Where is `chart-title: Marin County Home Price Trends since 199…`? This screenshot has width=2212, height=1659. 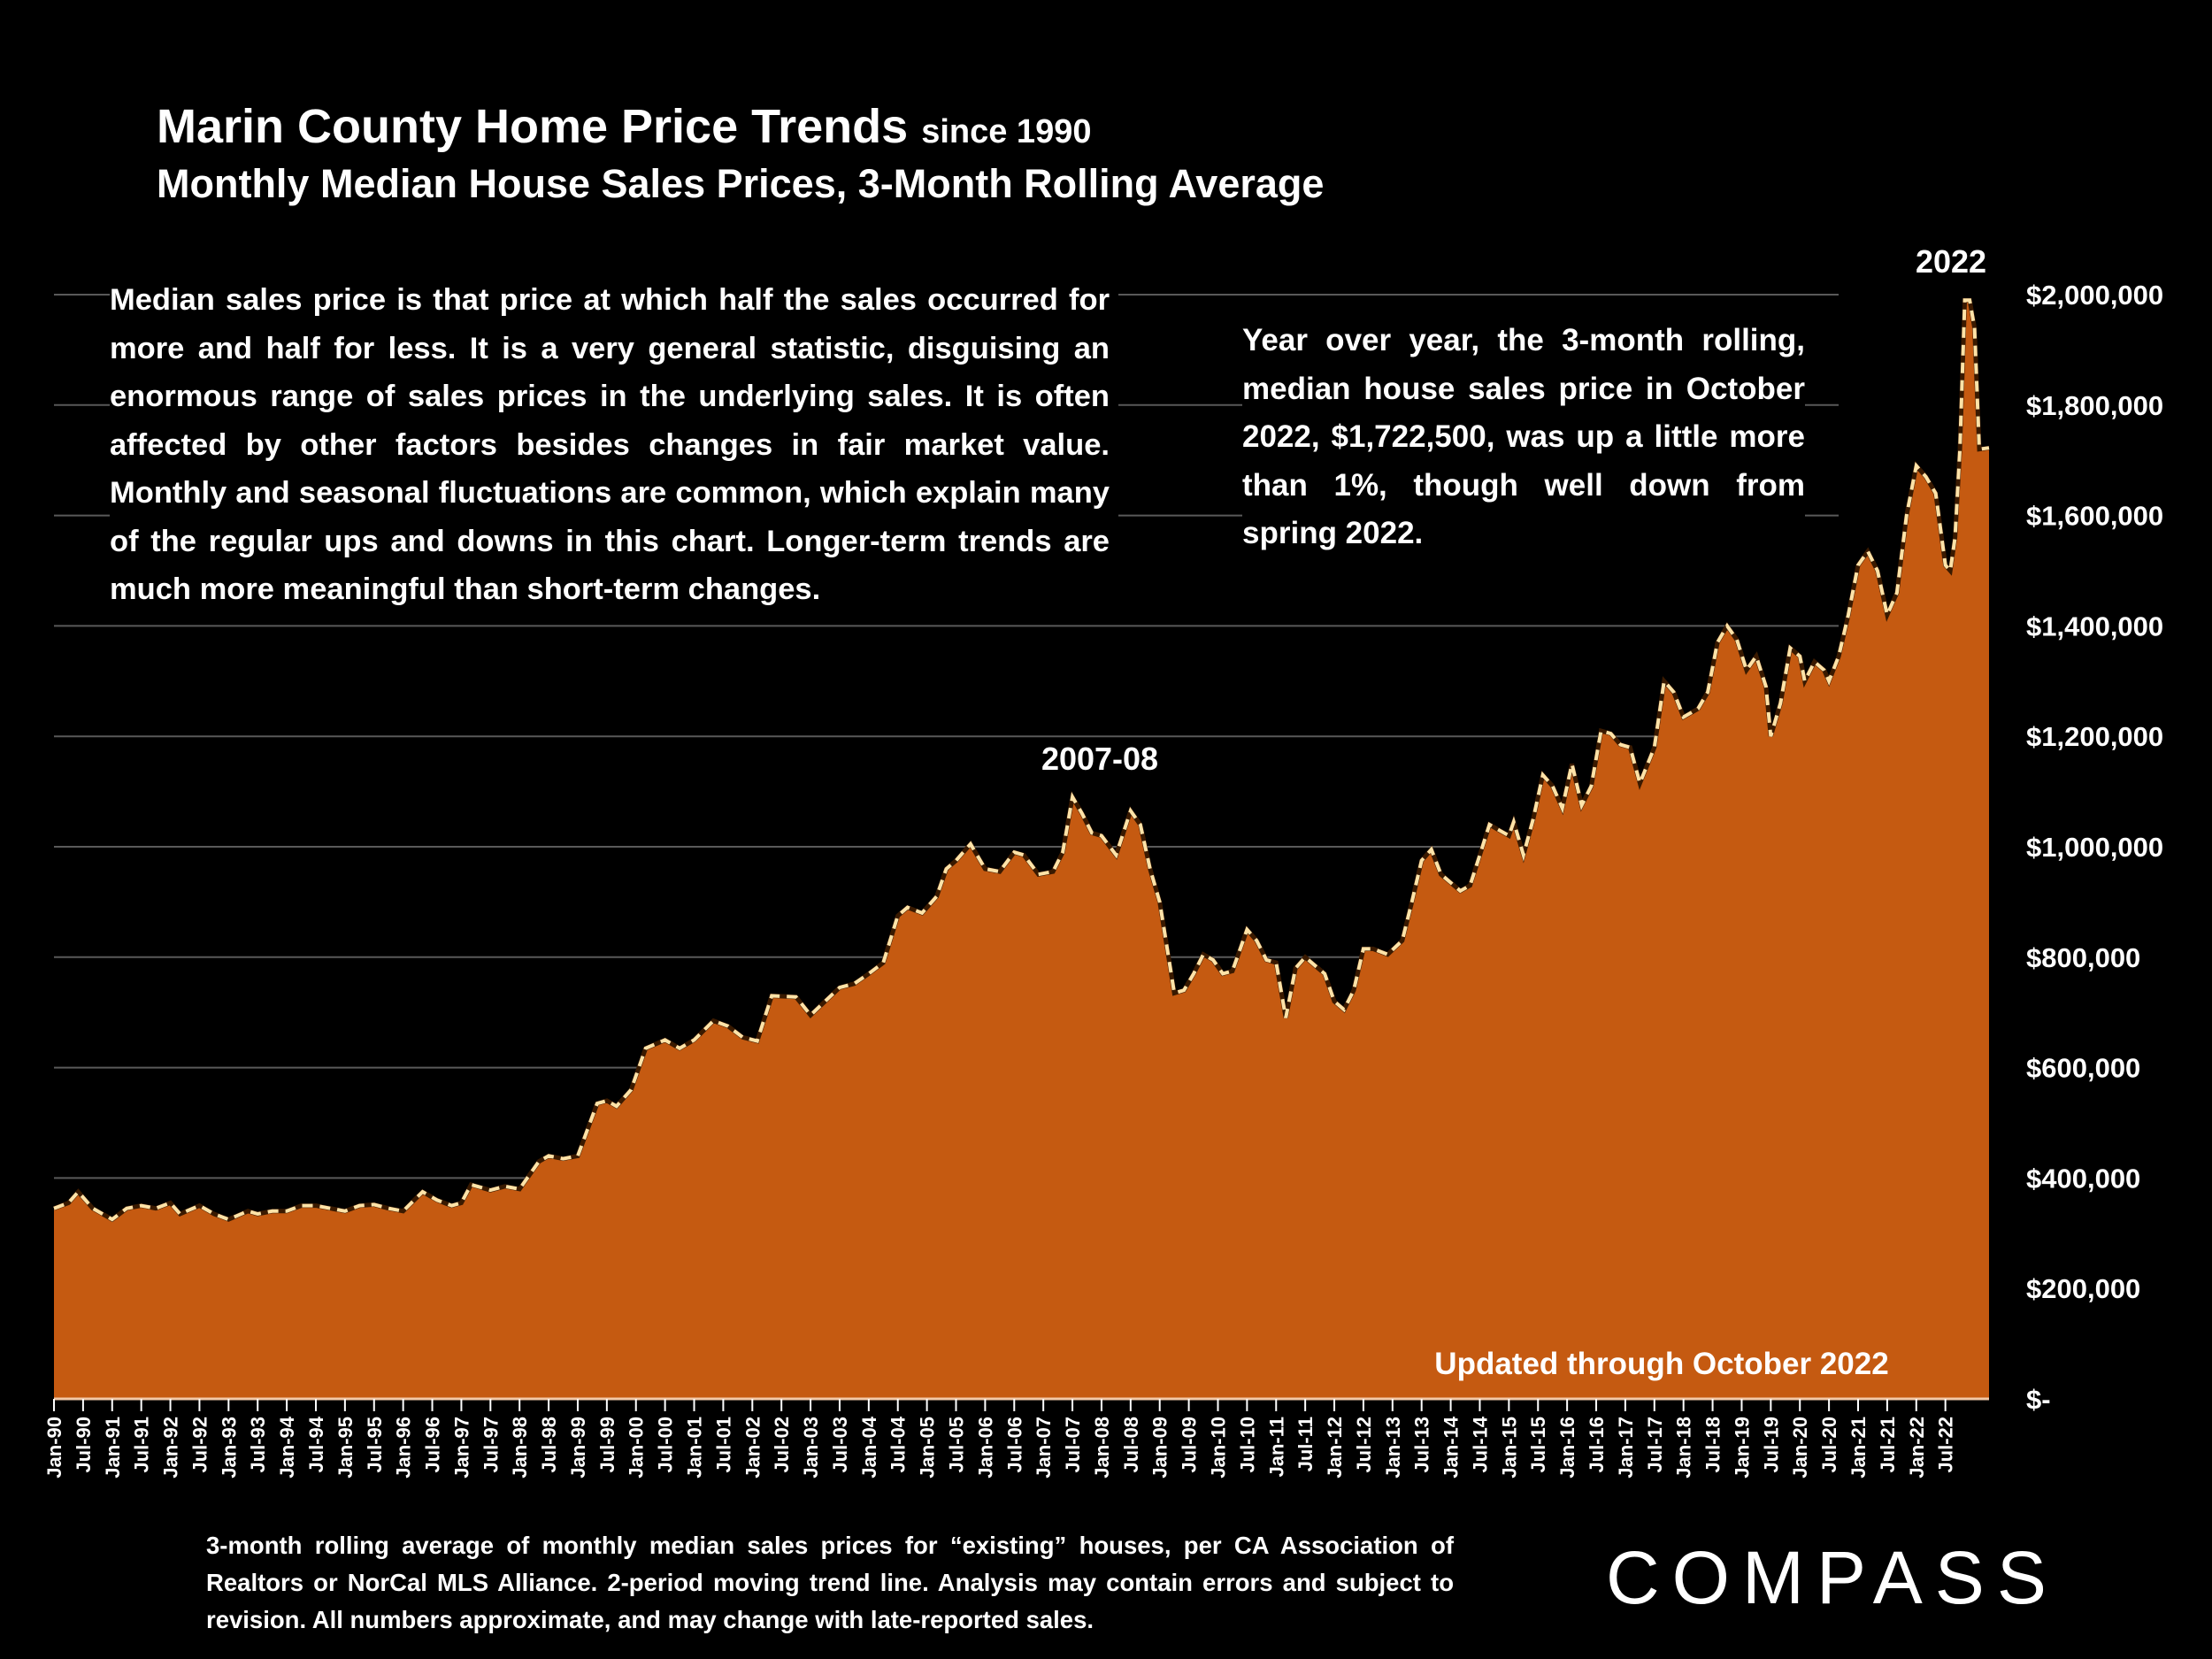
chart-title: Marin County Home Price Trends since 199… is located at coordinates (624, 126).